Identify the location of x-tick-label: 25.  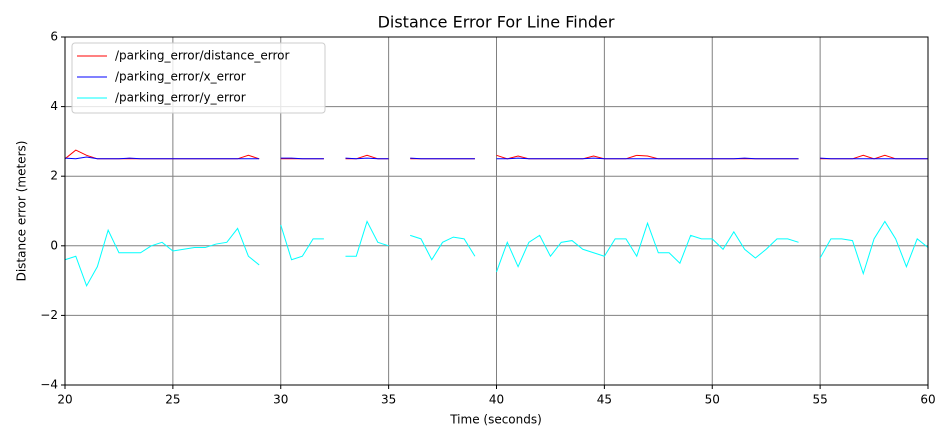
(172, 400).